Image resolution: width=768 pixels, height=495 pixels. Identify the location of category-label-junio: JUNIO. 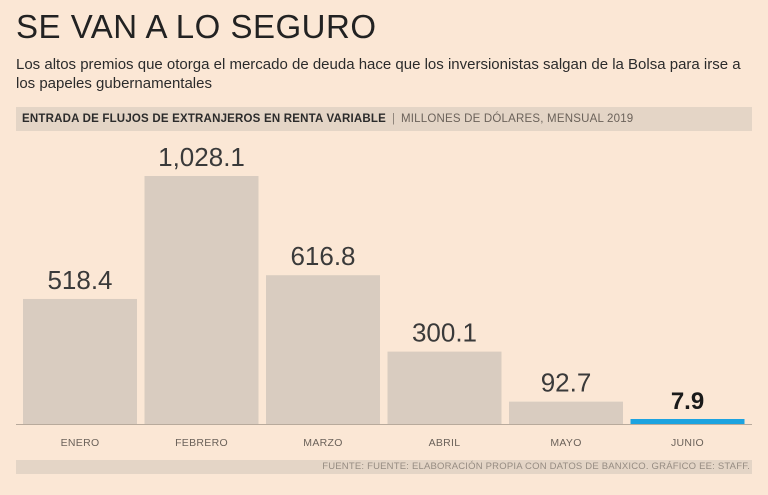
(687, 443).